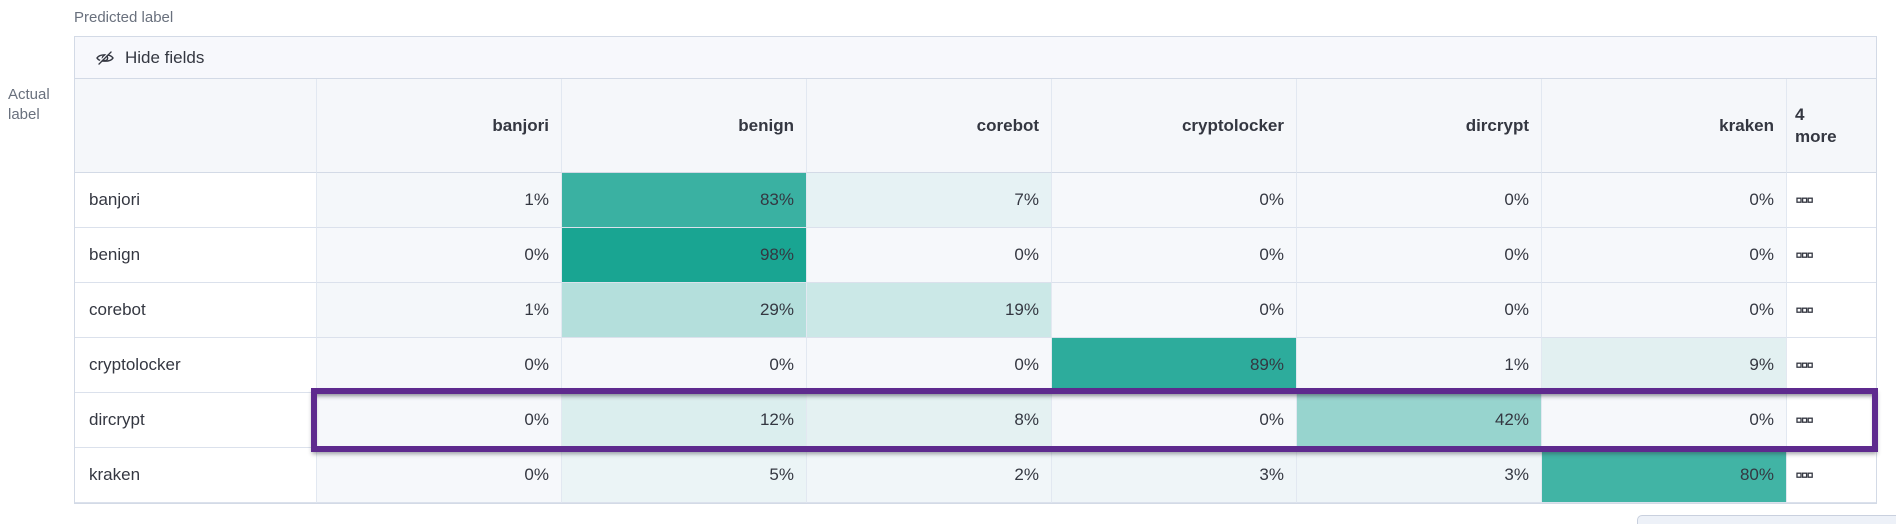 This screenshot has width=1896, height=524. I want to click on matrix-cell-banjori-corebot: 7%, so click(928, 200).